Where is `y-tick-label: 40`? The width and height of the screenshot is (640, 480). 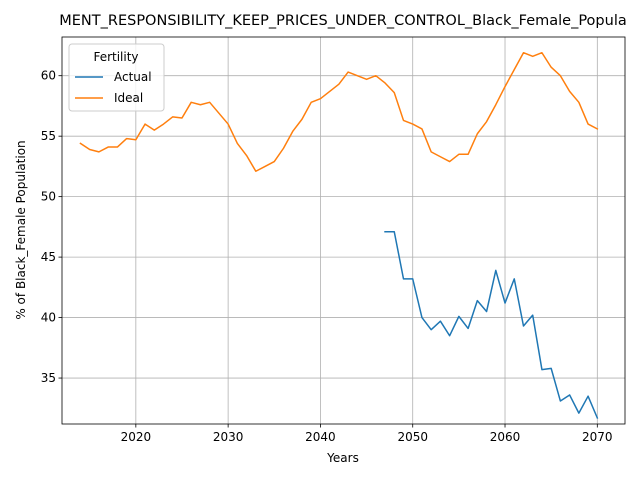
y-tick-label: 40 is located at coordinates (48, 318).